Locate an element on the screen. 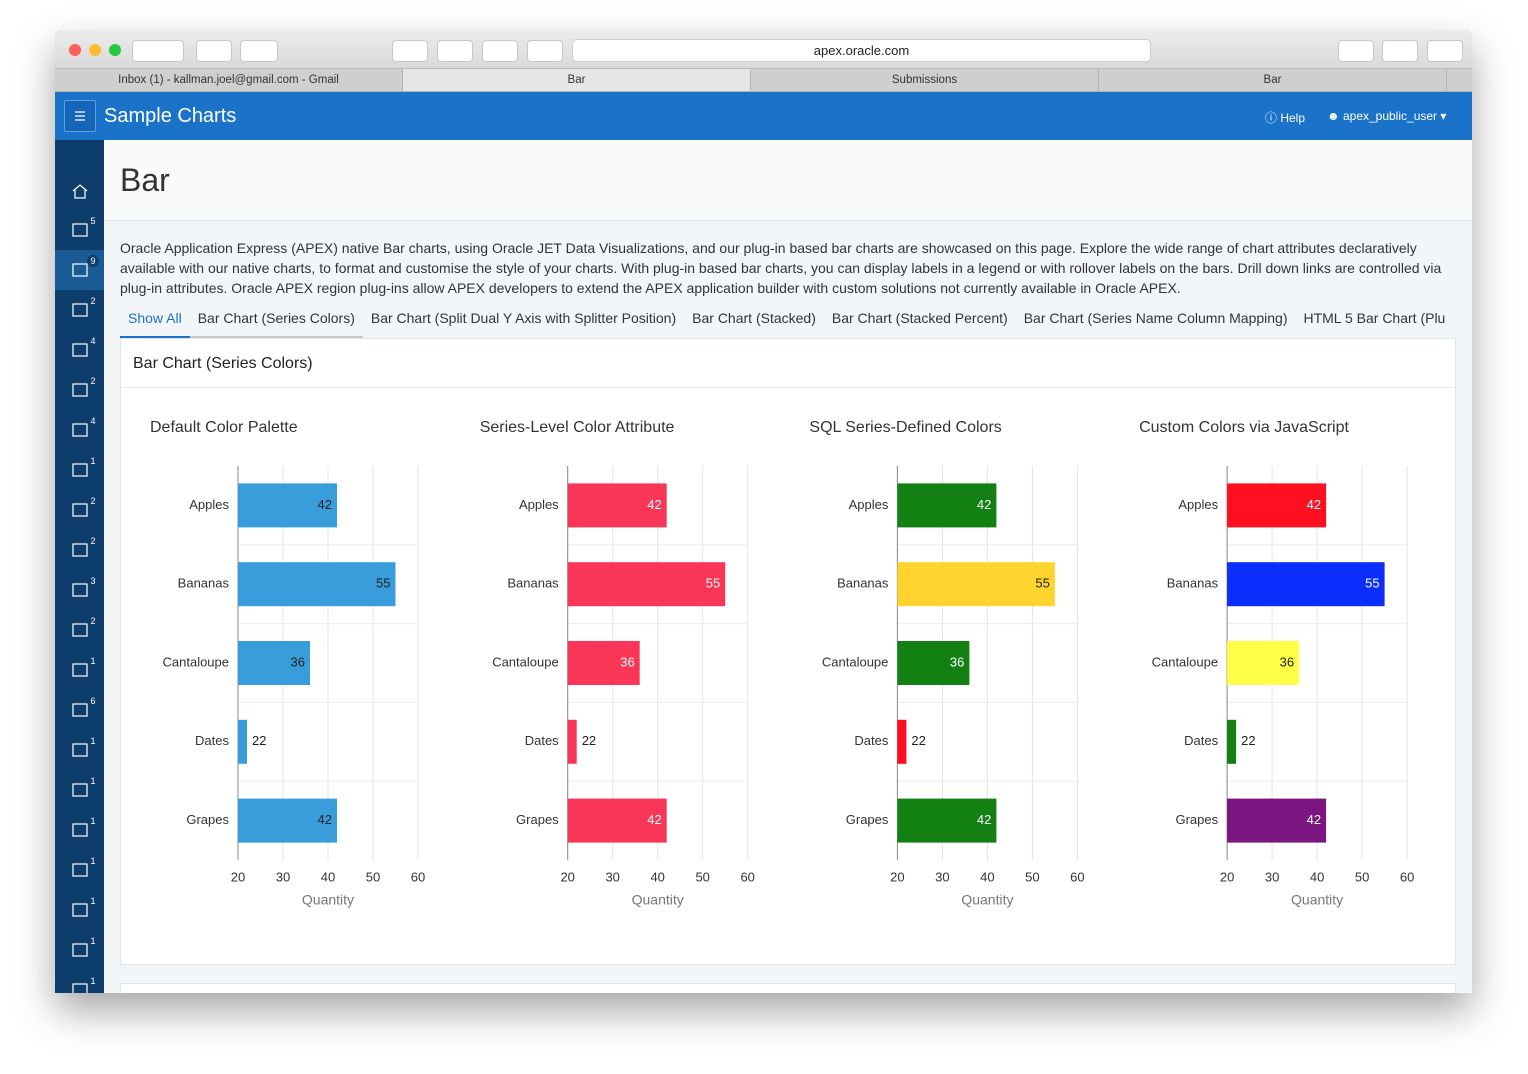 This screenshot has height=1074, width=1528. bookmarks-button is located at coordinates (259, 51).